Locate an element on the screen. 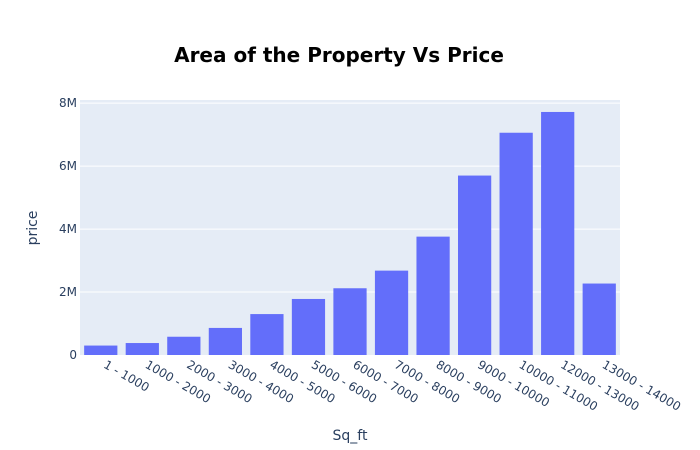 The image size is (700, 450). y-tick-label: 0 is located at coordinates (73, 355).